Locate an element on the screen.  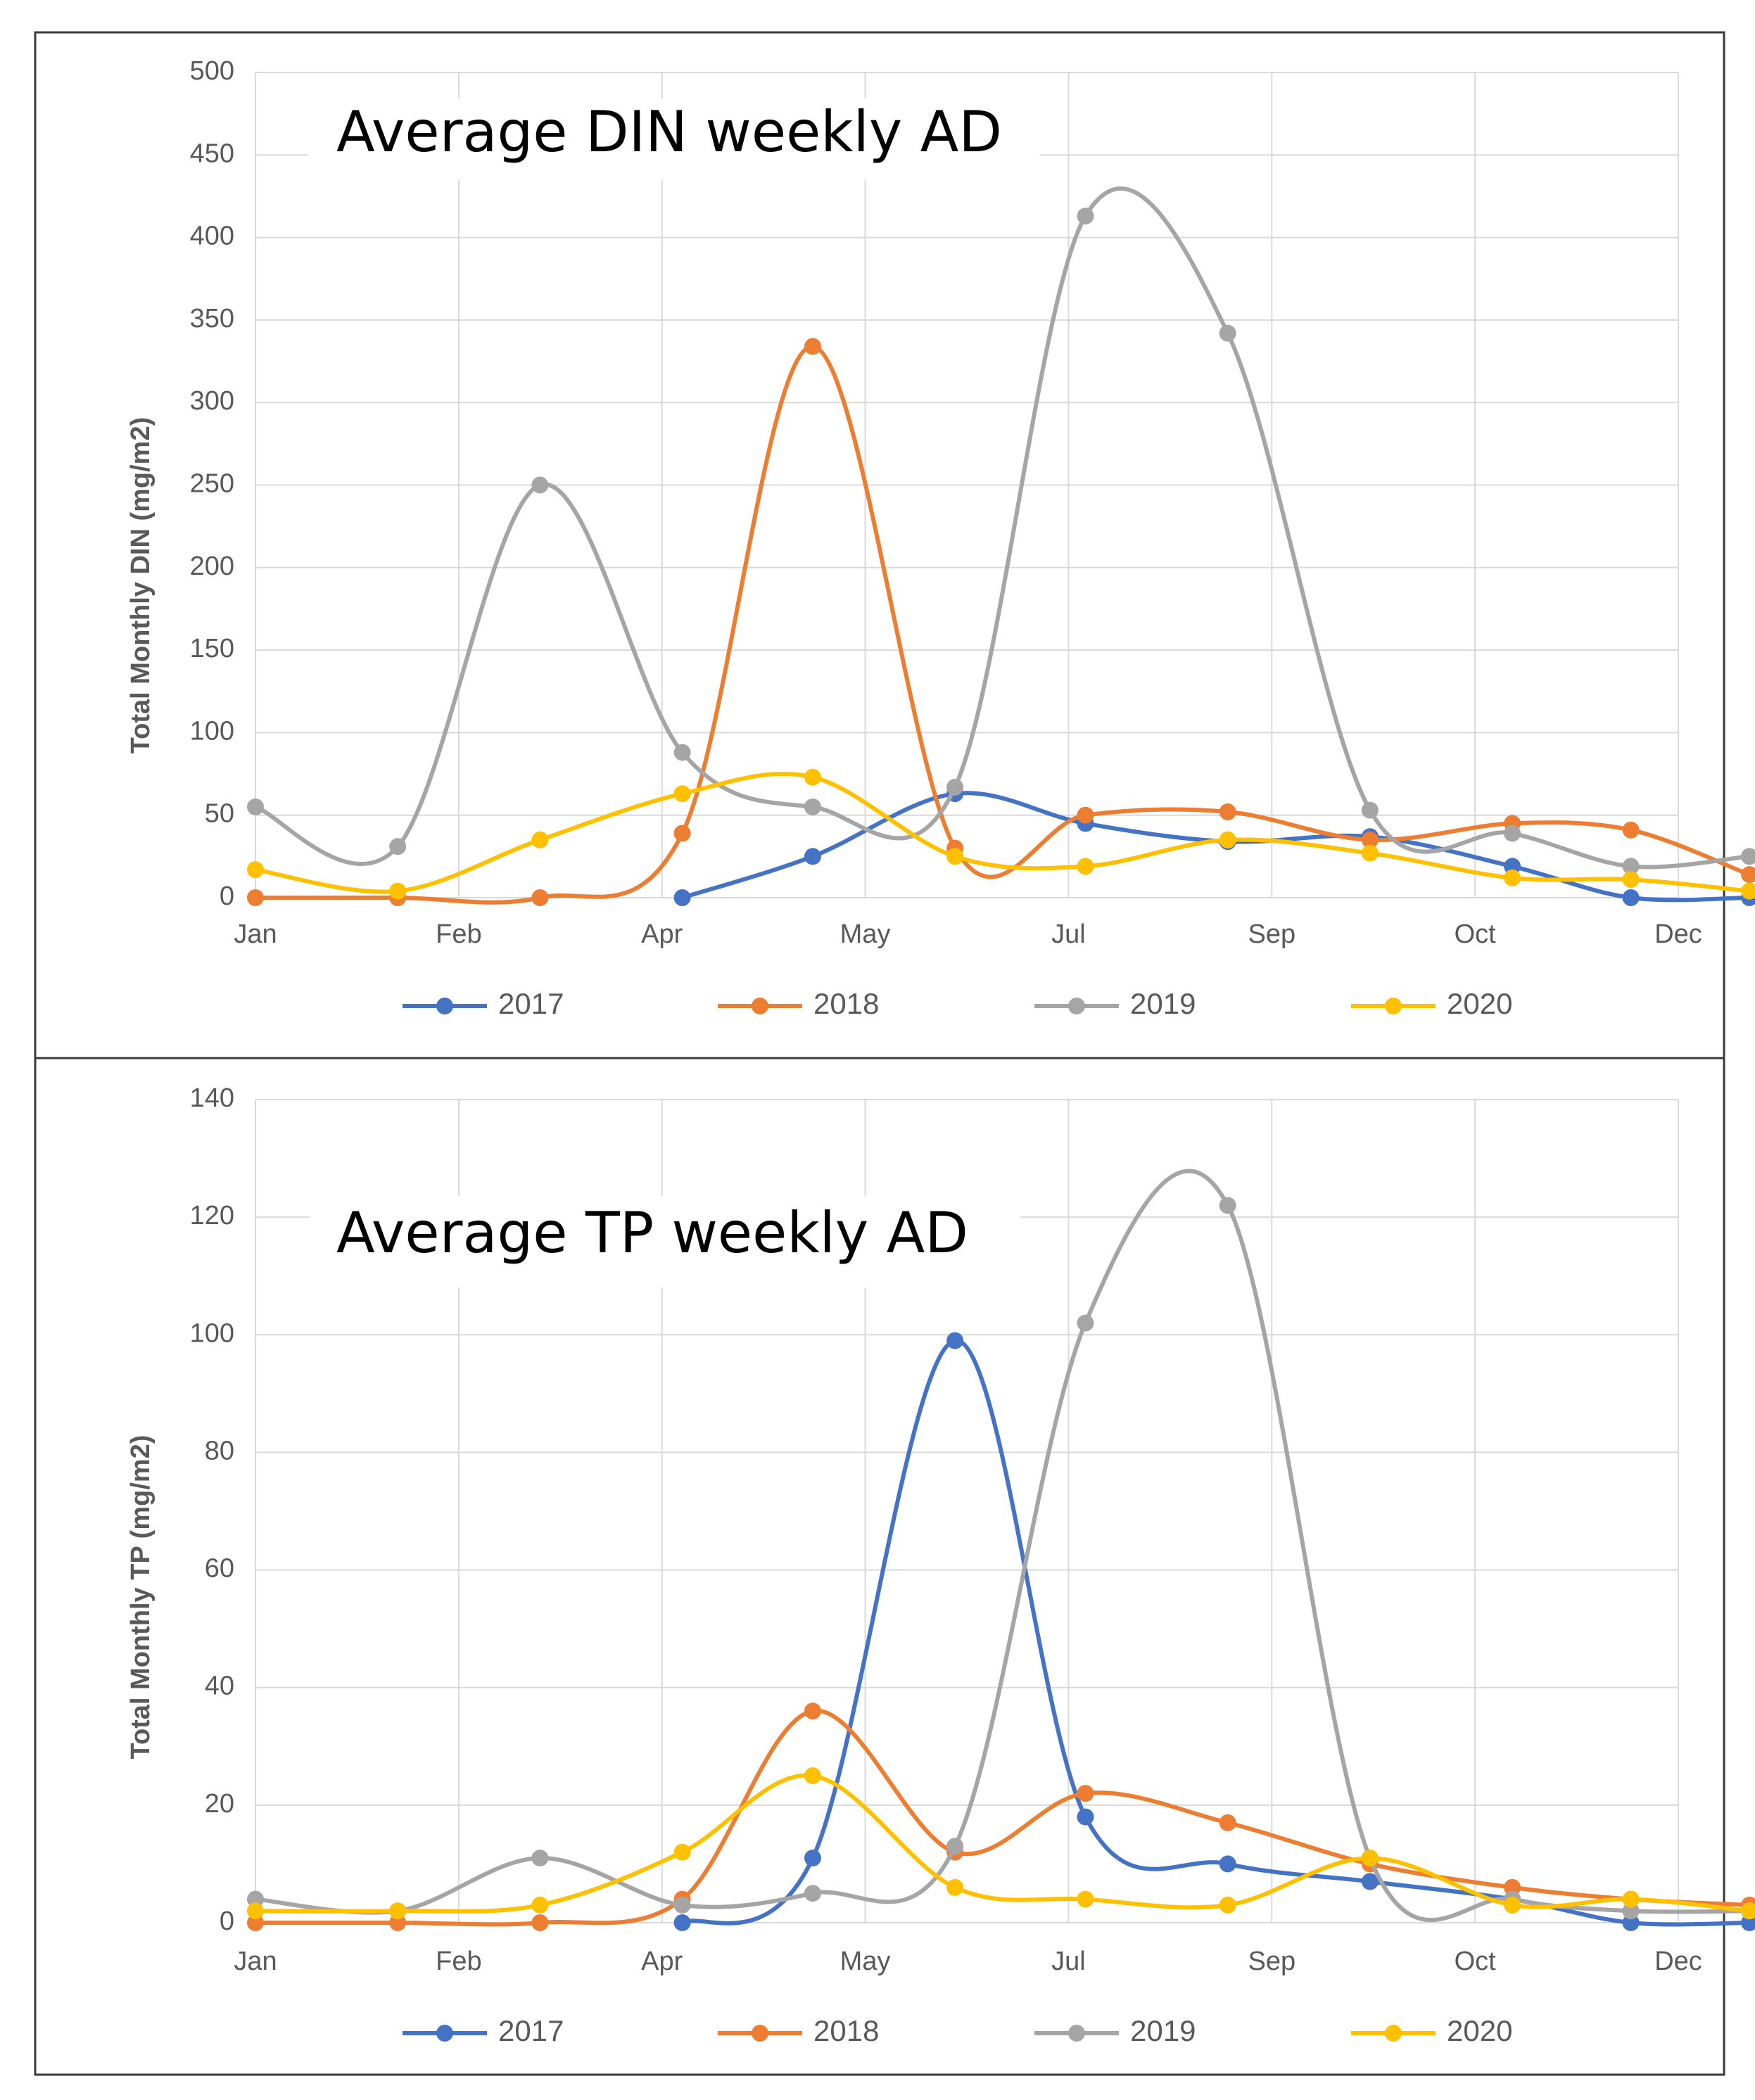
tp-x-tick-label: Sep is located at coordinates (1271, 1961).